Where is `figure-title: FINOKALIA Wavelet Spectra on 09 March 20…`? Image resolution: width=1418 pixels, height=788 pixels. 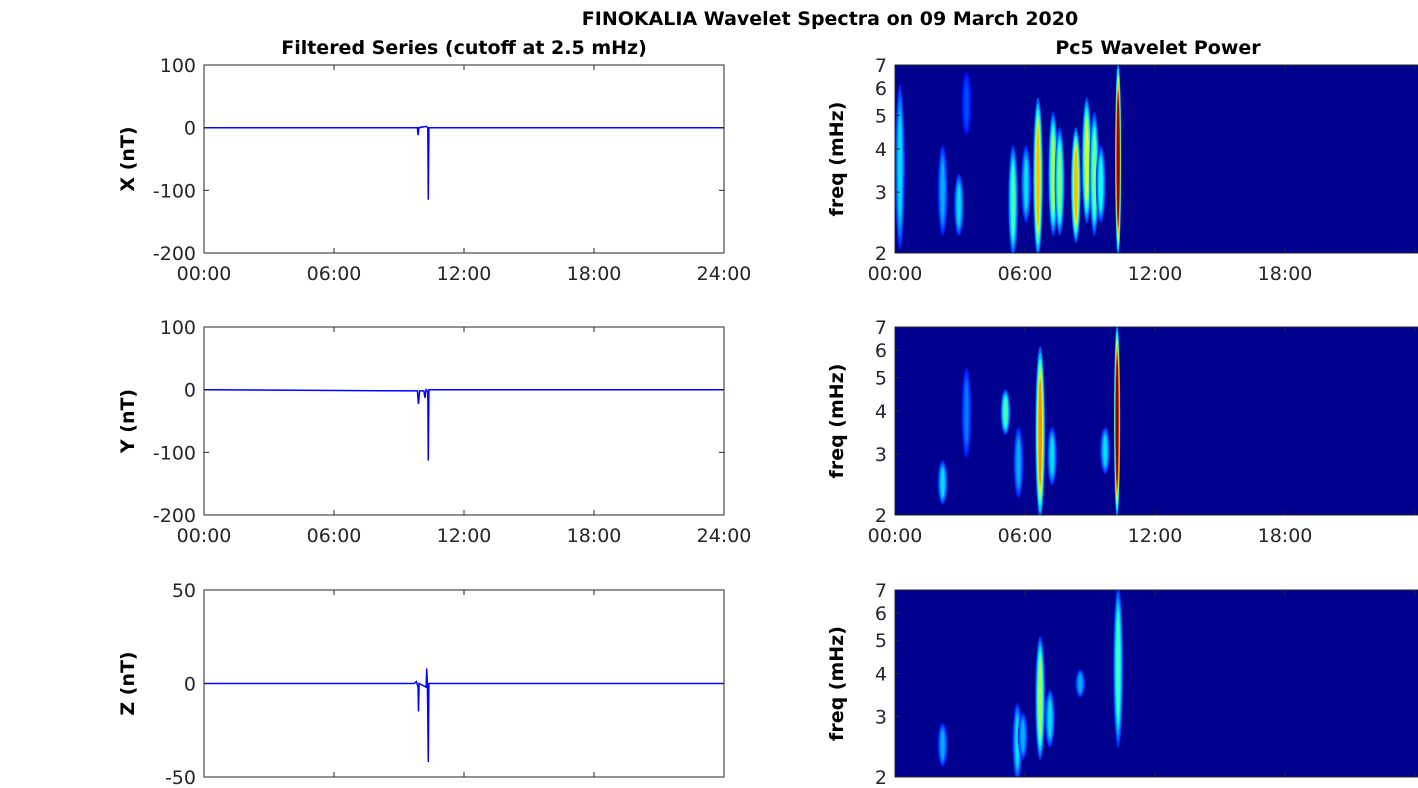
figure-title: FINOKALIA Wavelet Spectra on 09 March 20… is located at coordinates (830, 19).